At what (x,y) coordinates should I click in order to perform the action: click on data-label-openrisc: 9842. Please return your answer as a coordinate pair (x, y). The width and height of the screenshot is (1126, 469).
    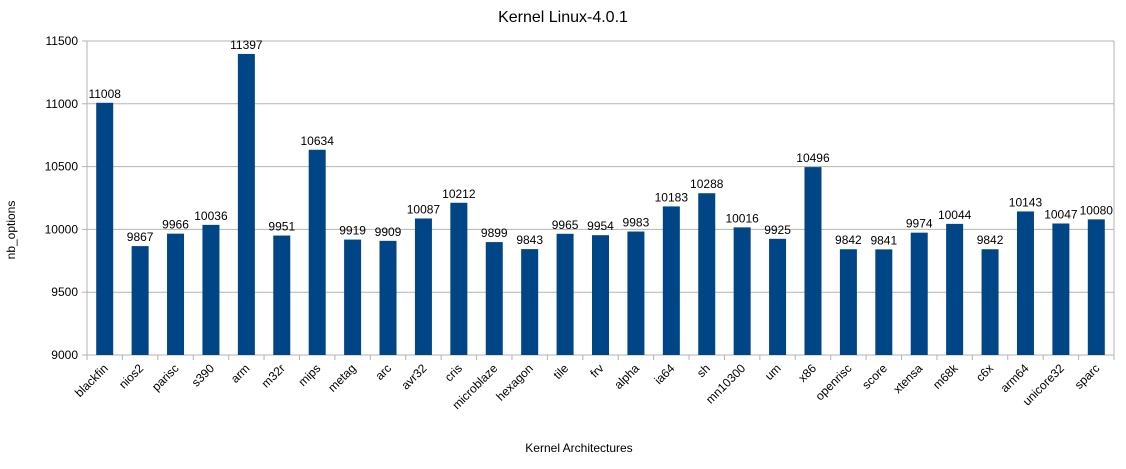
    Looking at the image, I should click on (848, 240).